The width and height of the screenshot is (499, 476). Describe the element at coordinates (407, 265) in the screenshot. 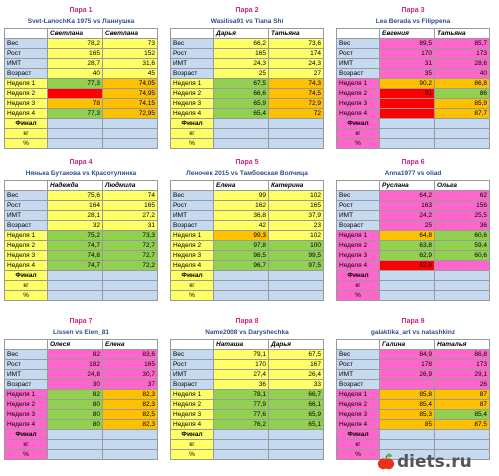

I see `value-cell: 62,8` at that location.